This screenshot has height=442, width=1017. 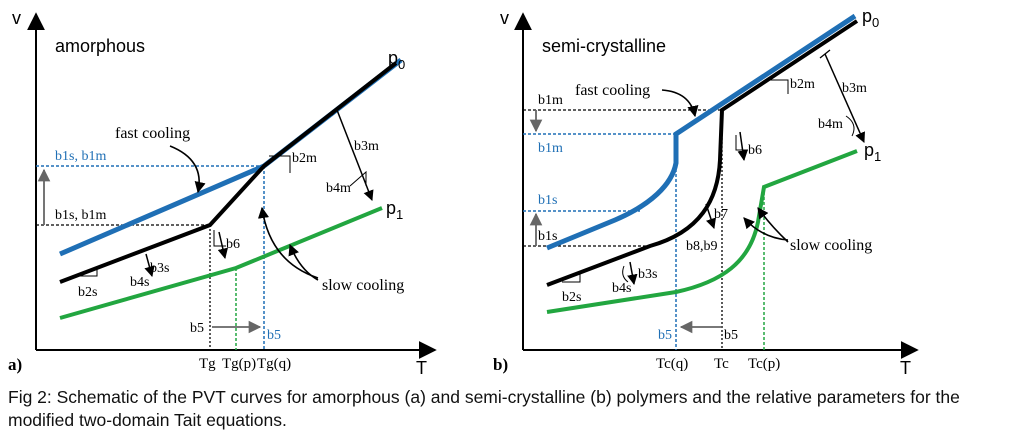 I want to click on panel-a-p1-curve, so click(x=221, y=263).